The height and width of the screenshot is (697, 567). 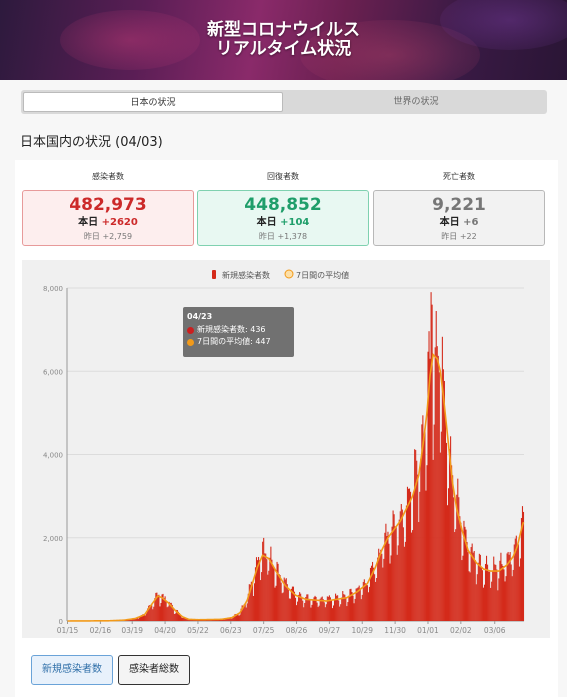 What do you see at coordinates (117, 236) in the screenshot?
I see `yesterday-value: +2,759` at bounding box center [117, 236].